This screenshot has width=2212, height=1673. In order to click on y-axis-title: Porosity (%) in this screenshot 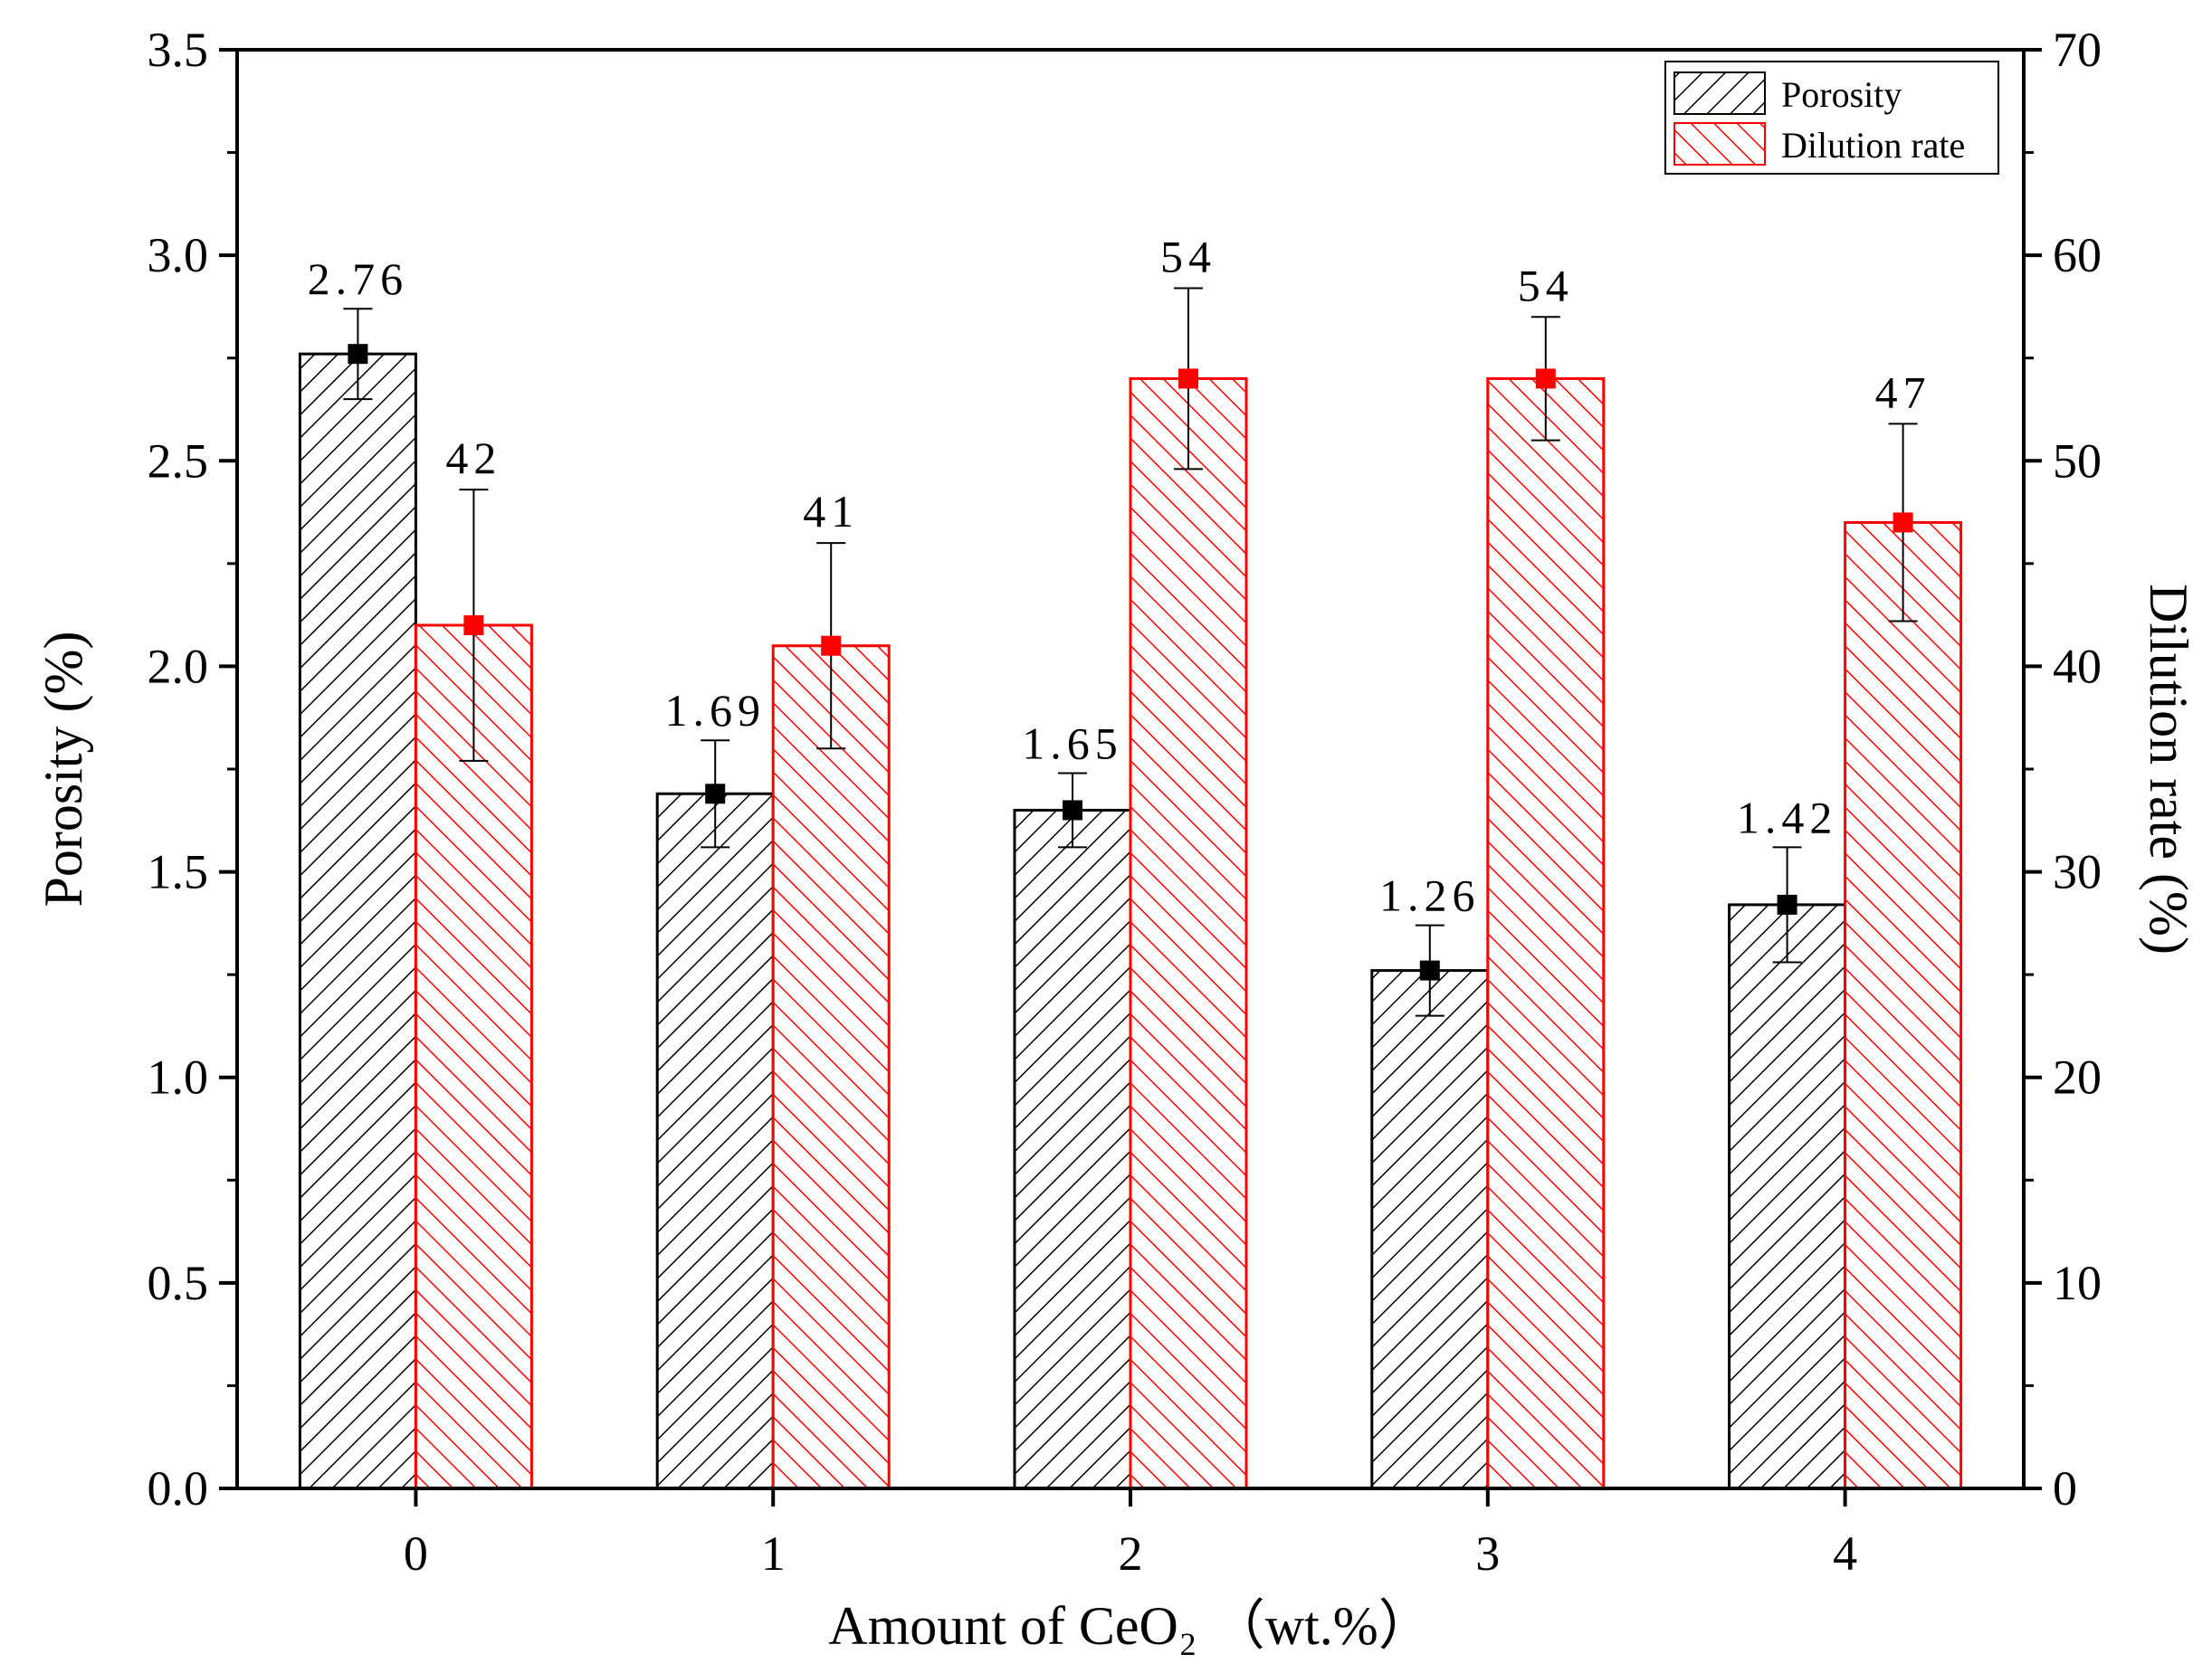, I will do `click(63, 770)`.